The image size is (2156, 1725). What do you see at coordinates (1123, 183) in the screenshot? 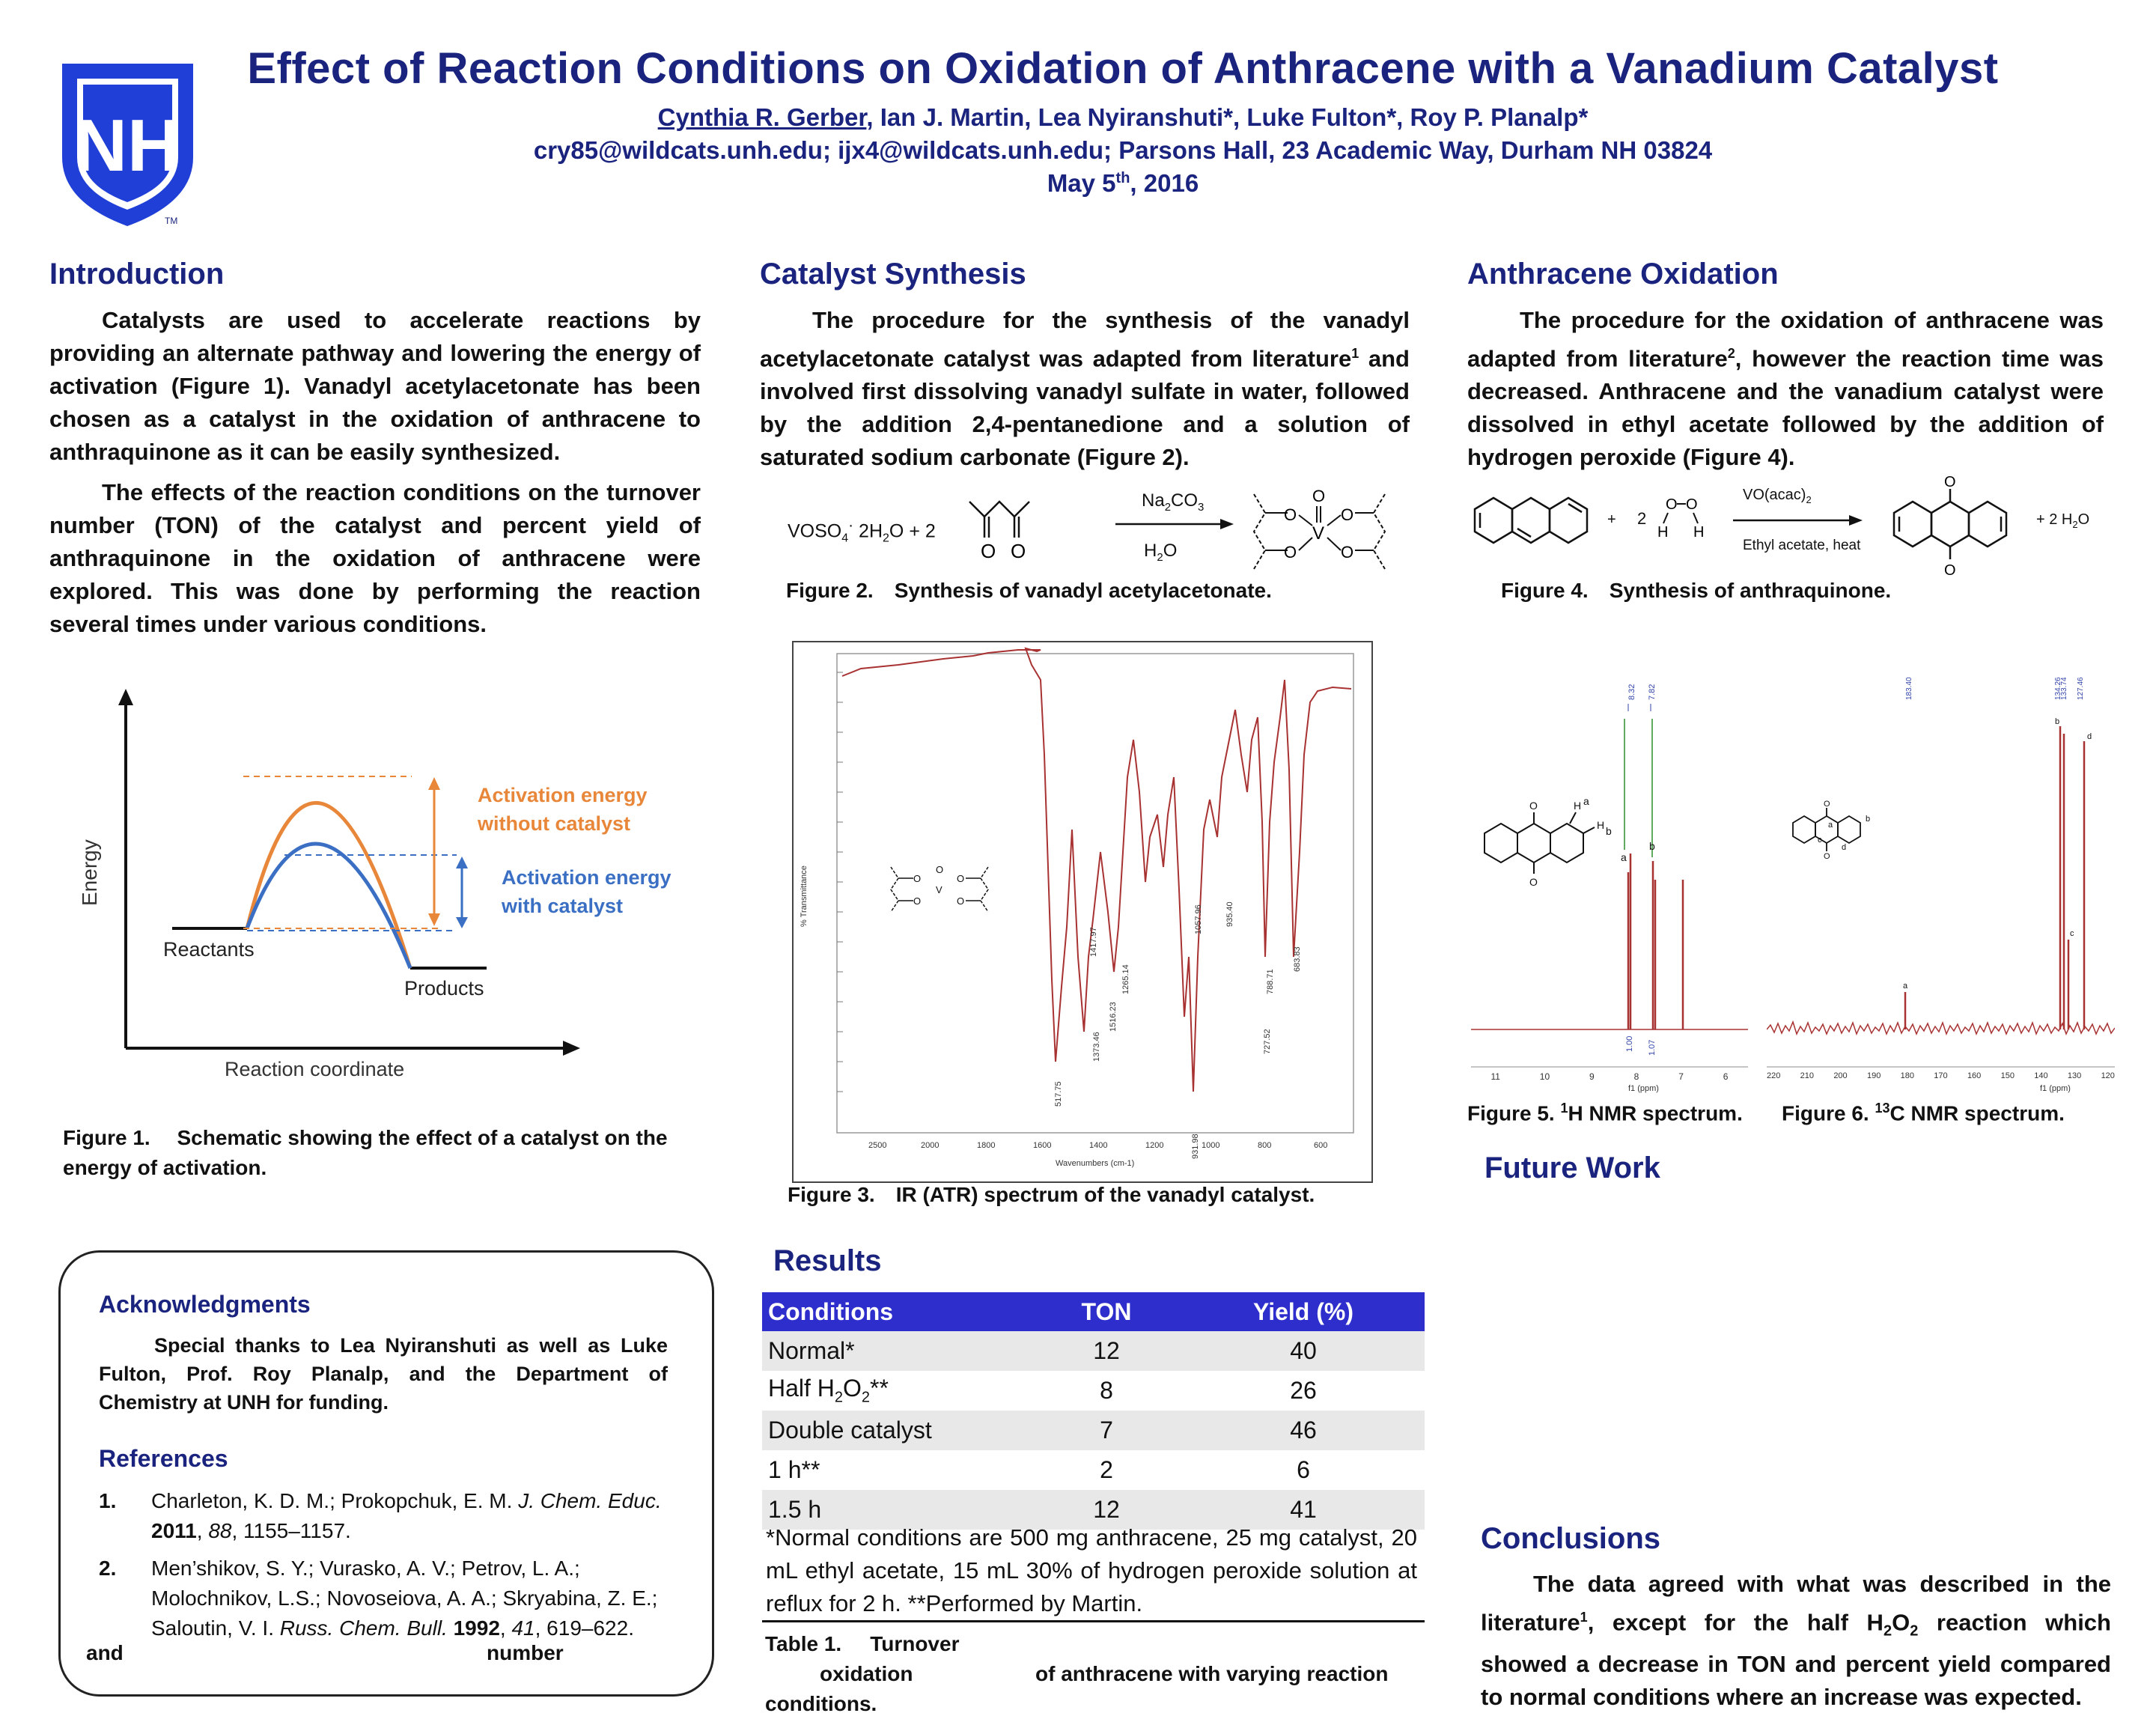
I see `date-line: May 5th, 2016` at bounding box center [1123, 183].